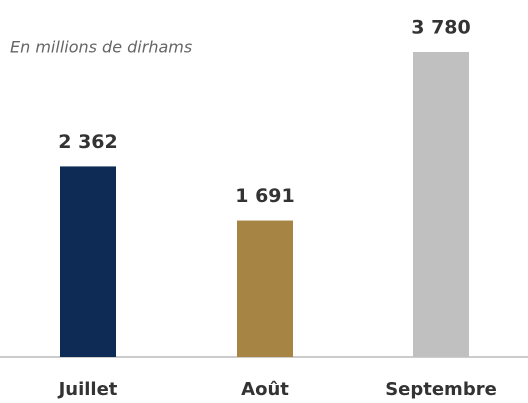 The height and width of the screenshot is (403, 528). Describe the element at coordinates (265, 196) in the screenshot. I see `value-label: 1 691` at that location.